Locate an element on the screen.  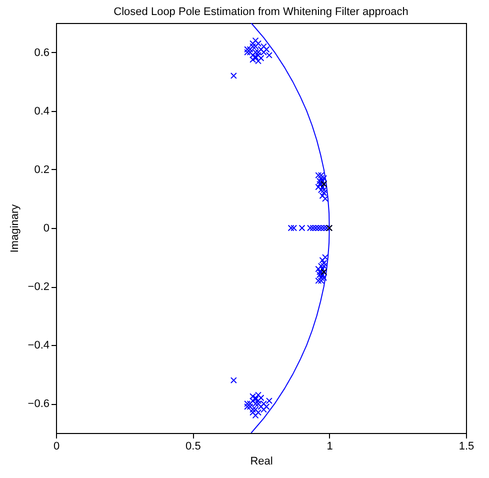
x-axis-title: Real is located at coordinates (261, 462).